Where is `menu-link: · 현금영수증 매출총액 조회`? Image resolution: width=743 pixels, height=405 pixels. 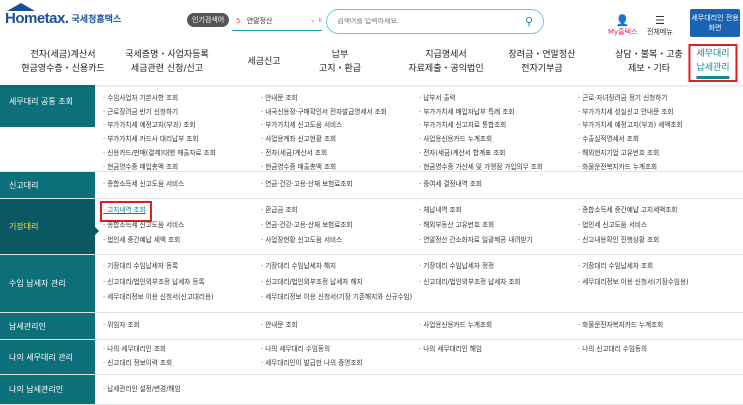 menu-link: · 현금영수증 매출총액 조회 is located at coordinates (299, 166).